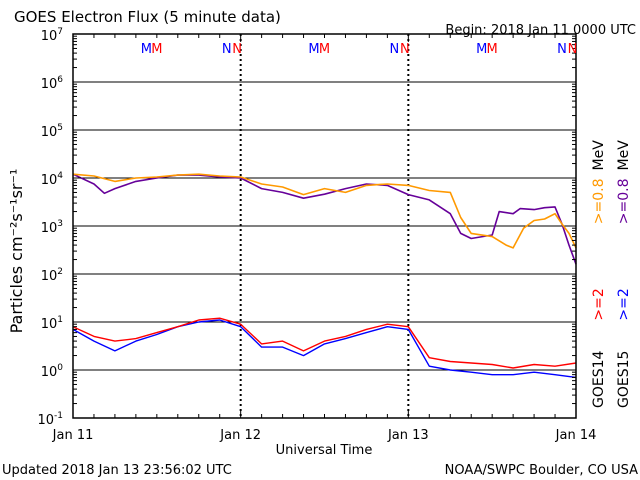 This screenshot has height=480, width=640. I want to click on x-tick-label: Jan 13, so click(408, 435).